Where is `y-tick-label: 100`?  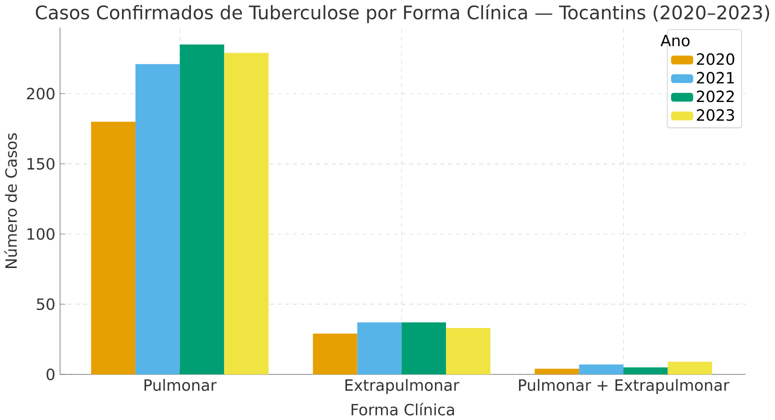
y-tick-label: 100 is located at coordinates (41, 234).